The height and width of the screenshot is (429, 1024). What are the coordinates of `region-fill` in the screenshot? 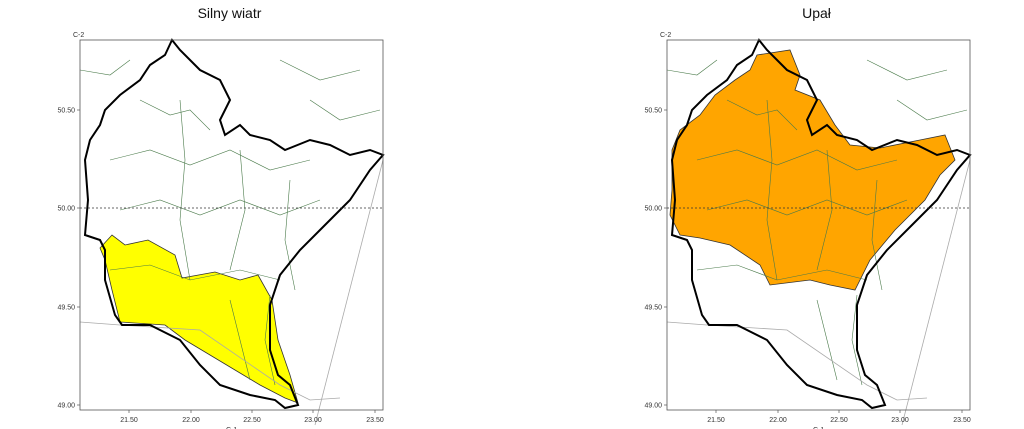 It's located at (199, 319).